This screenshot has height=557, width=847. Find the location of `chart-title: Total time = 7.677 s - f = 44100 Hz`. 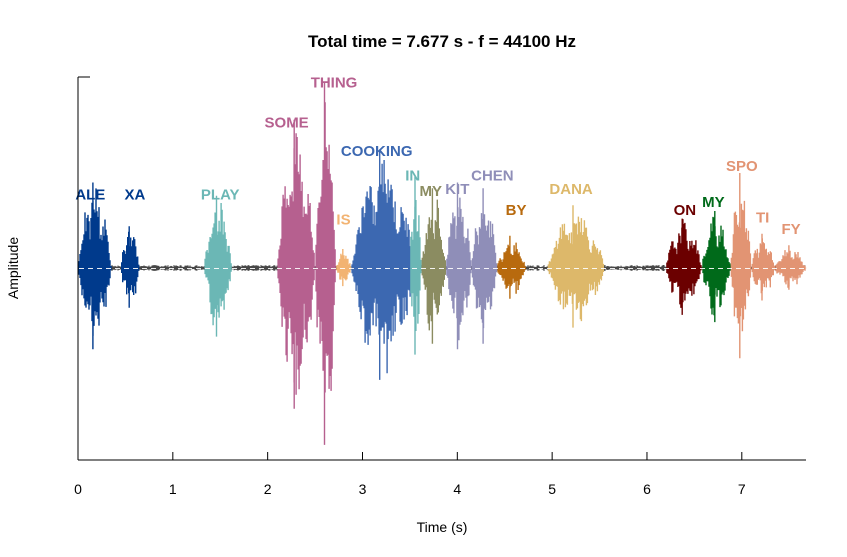

chart-title: Total time = 7.677 s - f = 44100 Hz is located at coordinates (442, 41).